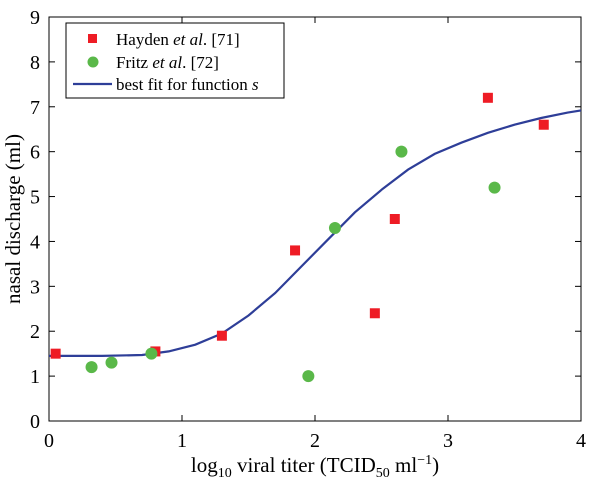 The height and width of the screenshot is (483, 598). I want to click on x-tick-label: 3, so click(448, 441).